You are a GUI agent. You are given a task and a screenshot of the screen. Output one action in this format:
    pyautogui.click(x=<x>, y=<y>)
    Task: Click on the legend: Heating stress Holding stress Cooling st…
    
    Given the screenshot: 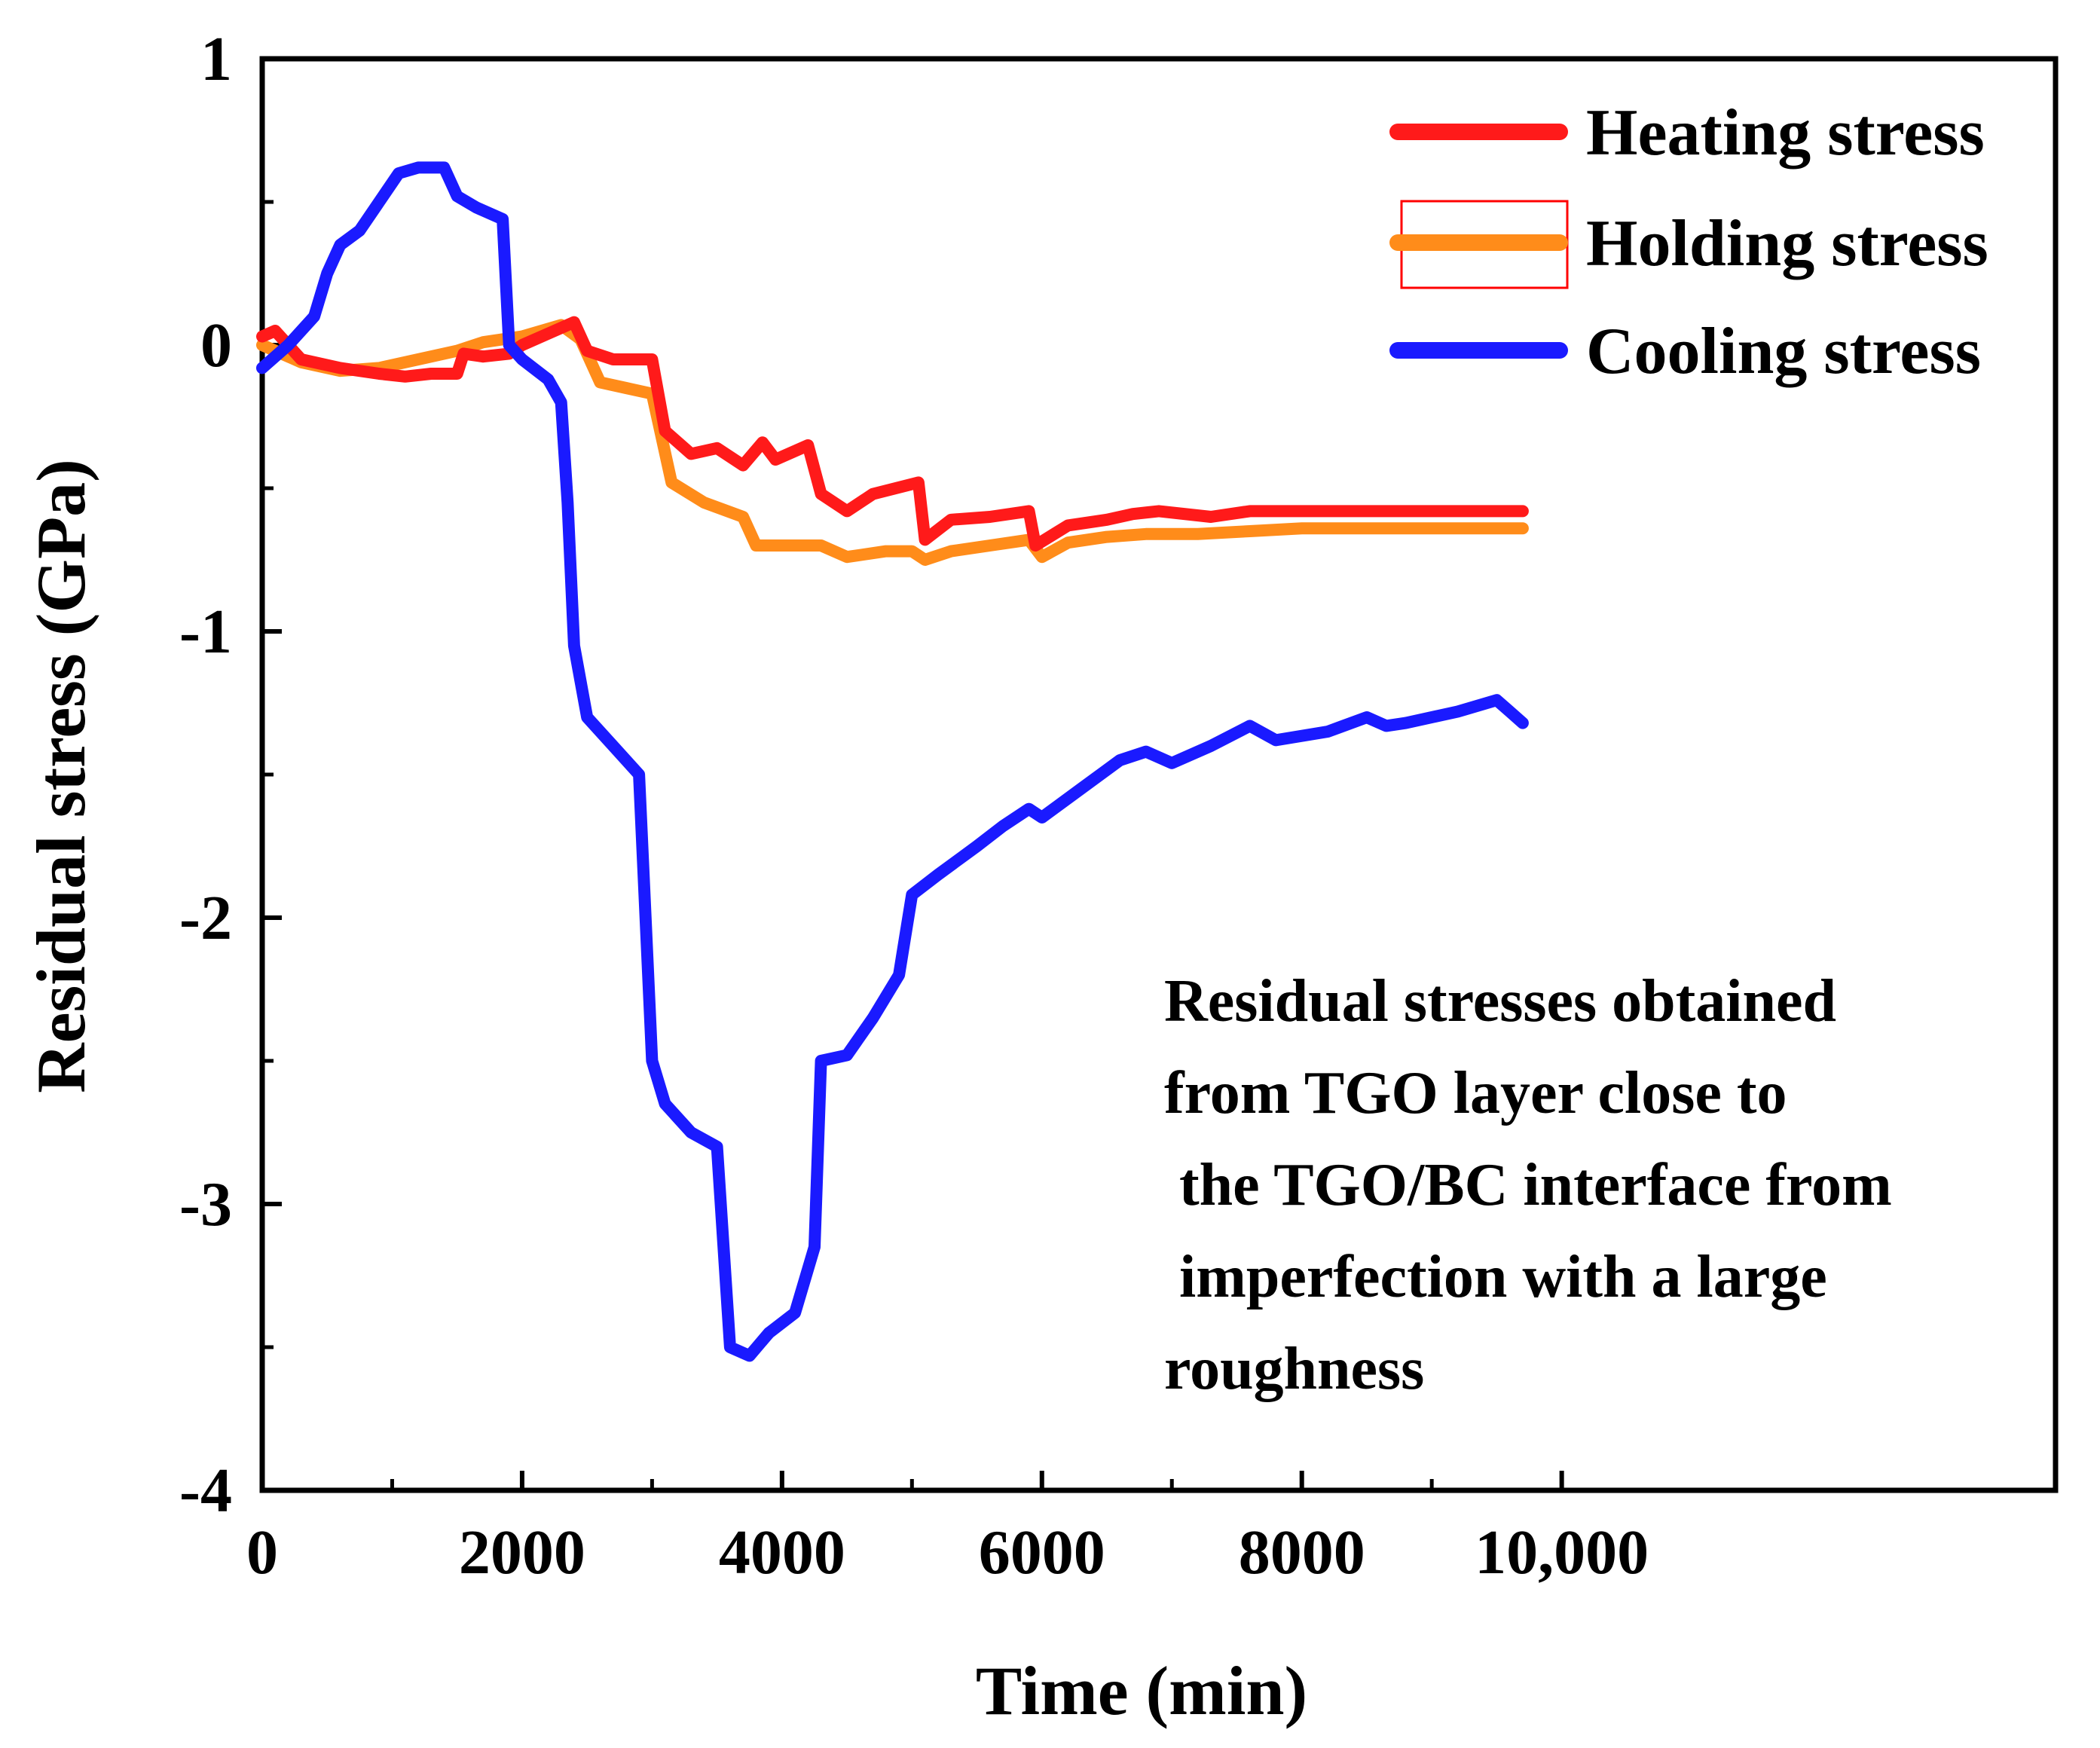 What is the action you would take?
    pyautogui.click(x=1688, y=242)
    